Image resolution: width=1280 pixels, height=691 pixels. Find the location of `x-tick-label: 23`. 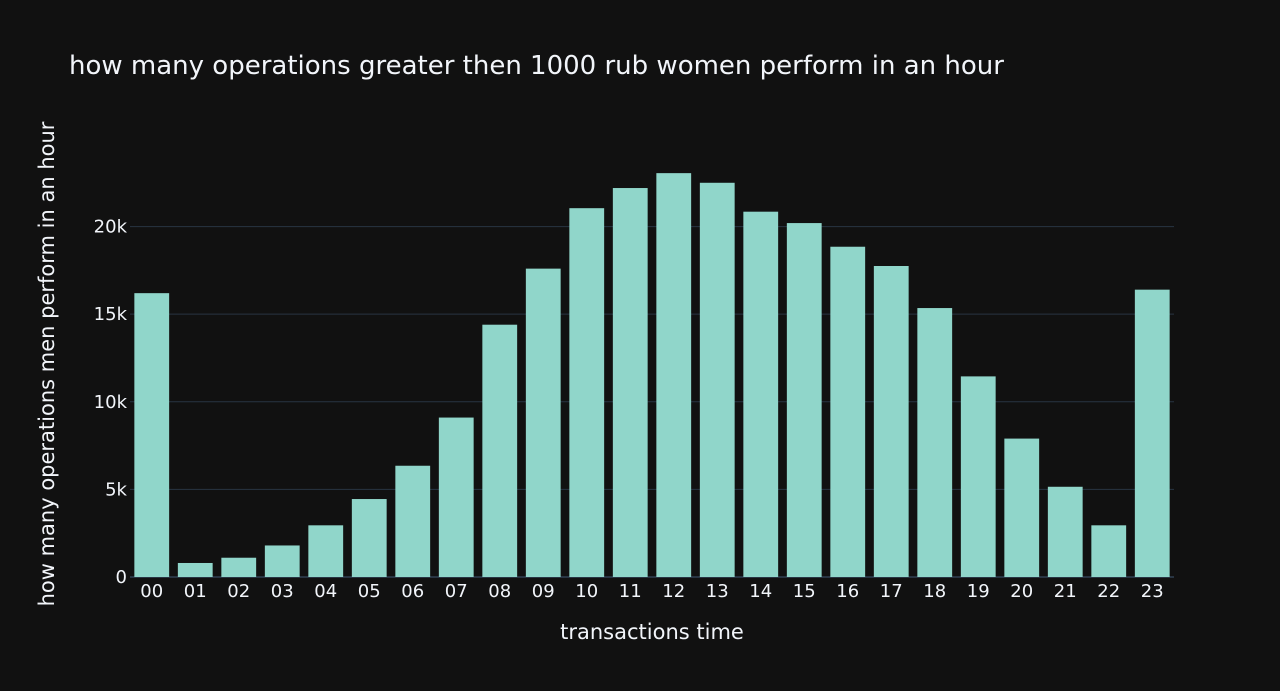

x-tick-label: 23 is located at coordinates (1152, 591).